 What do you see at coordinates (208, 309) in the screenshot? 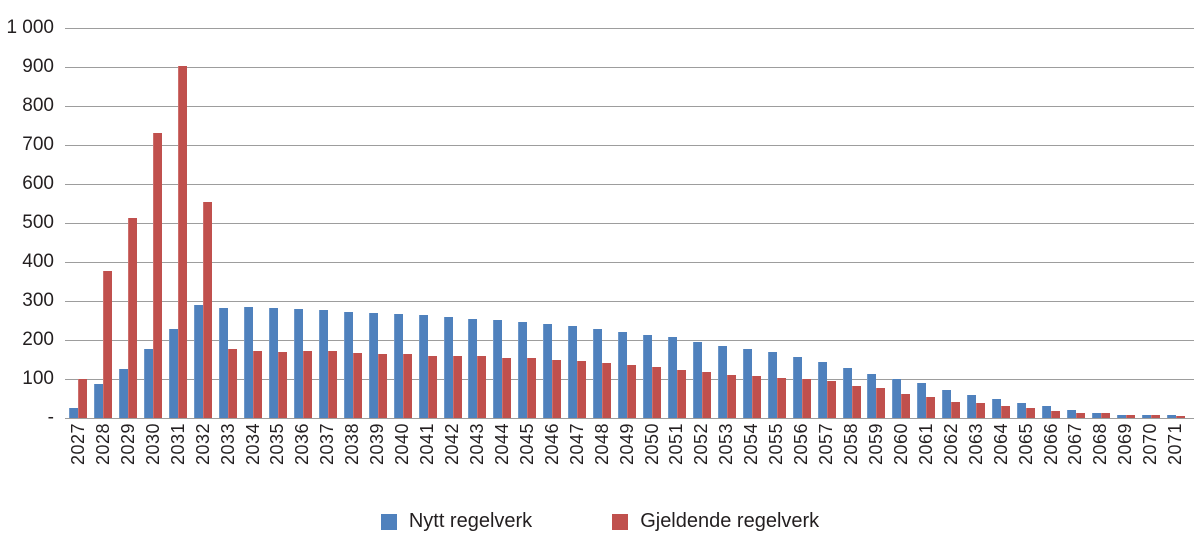
I see `bar-gjeldende-2032` at bounding box center [208, 309].